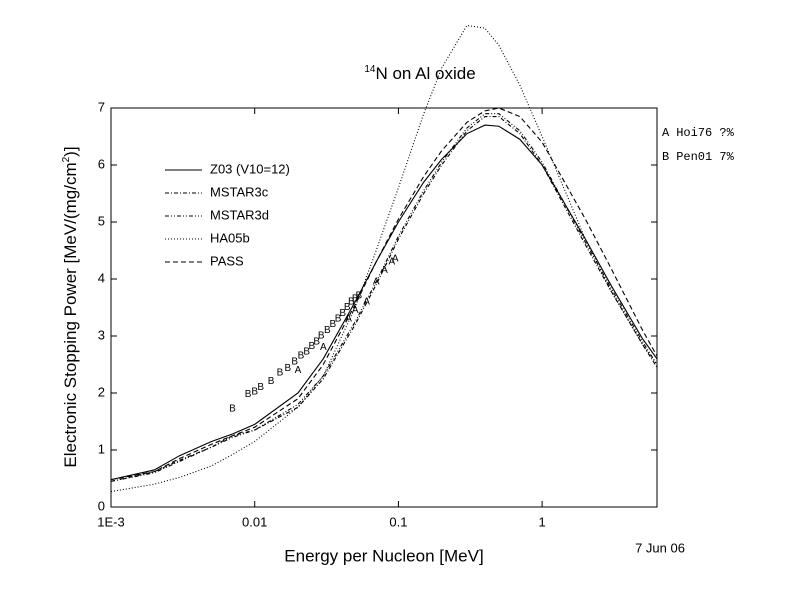  Describe the element at coordinates (66, 159) in the screenshot. I see `y-label-sup: 2` at that location.